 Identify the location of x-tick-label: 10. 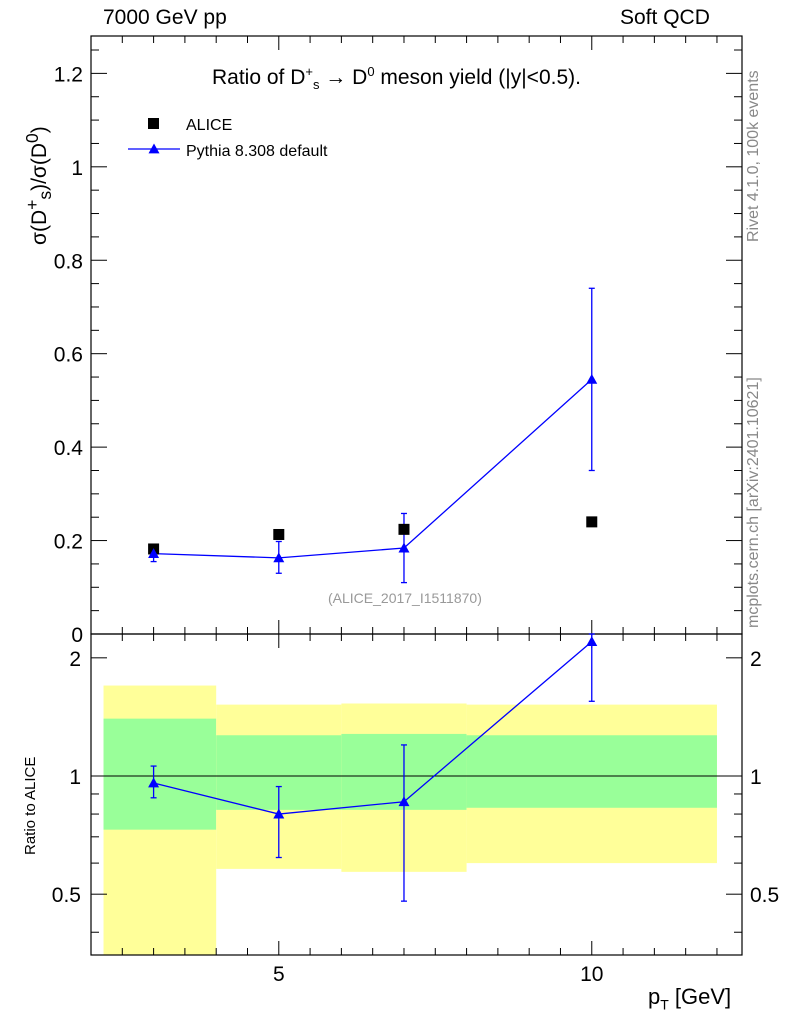
(591, 974).